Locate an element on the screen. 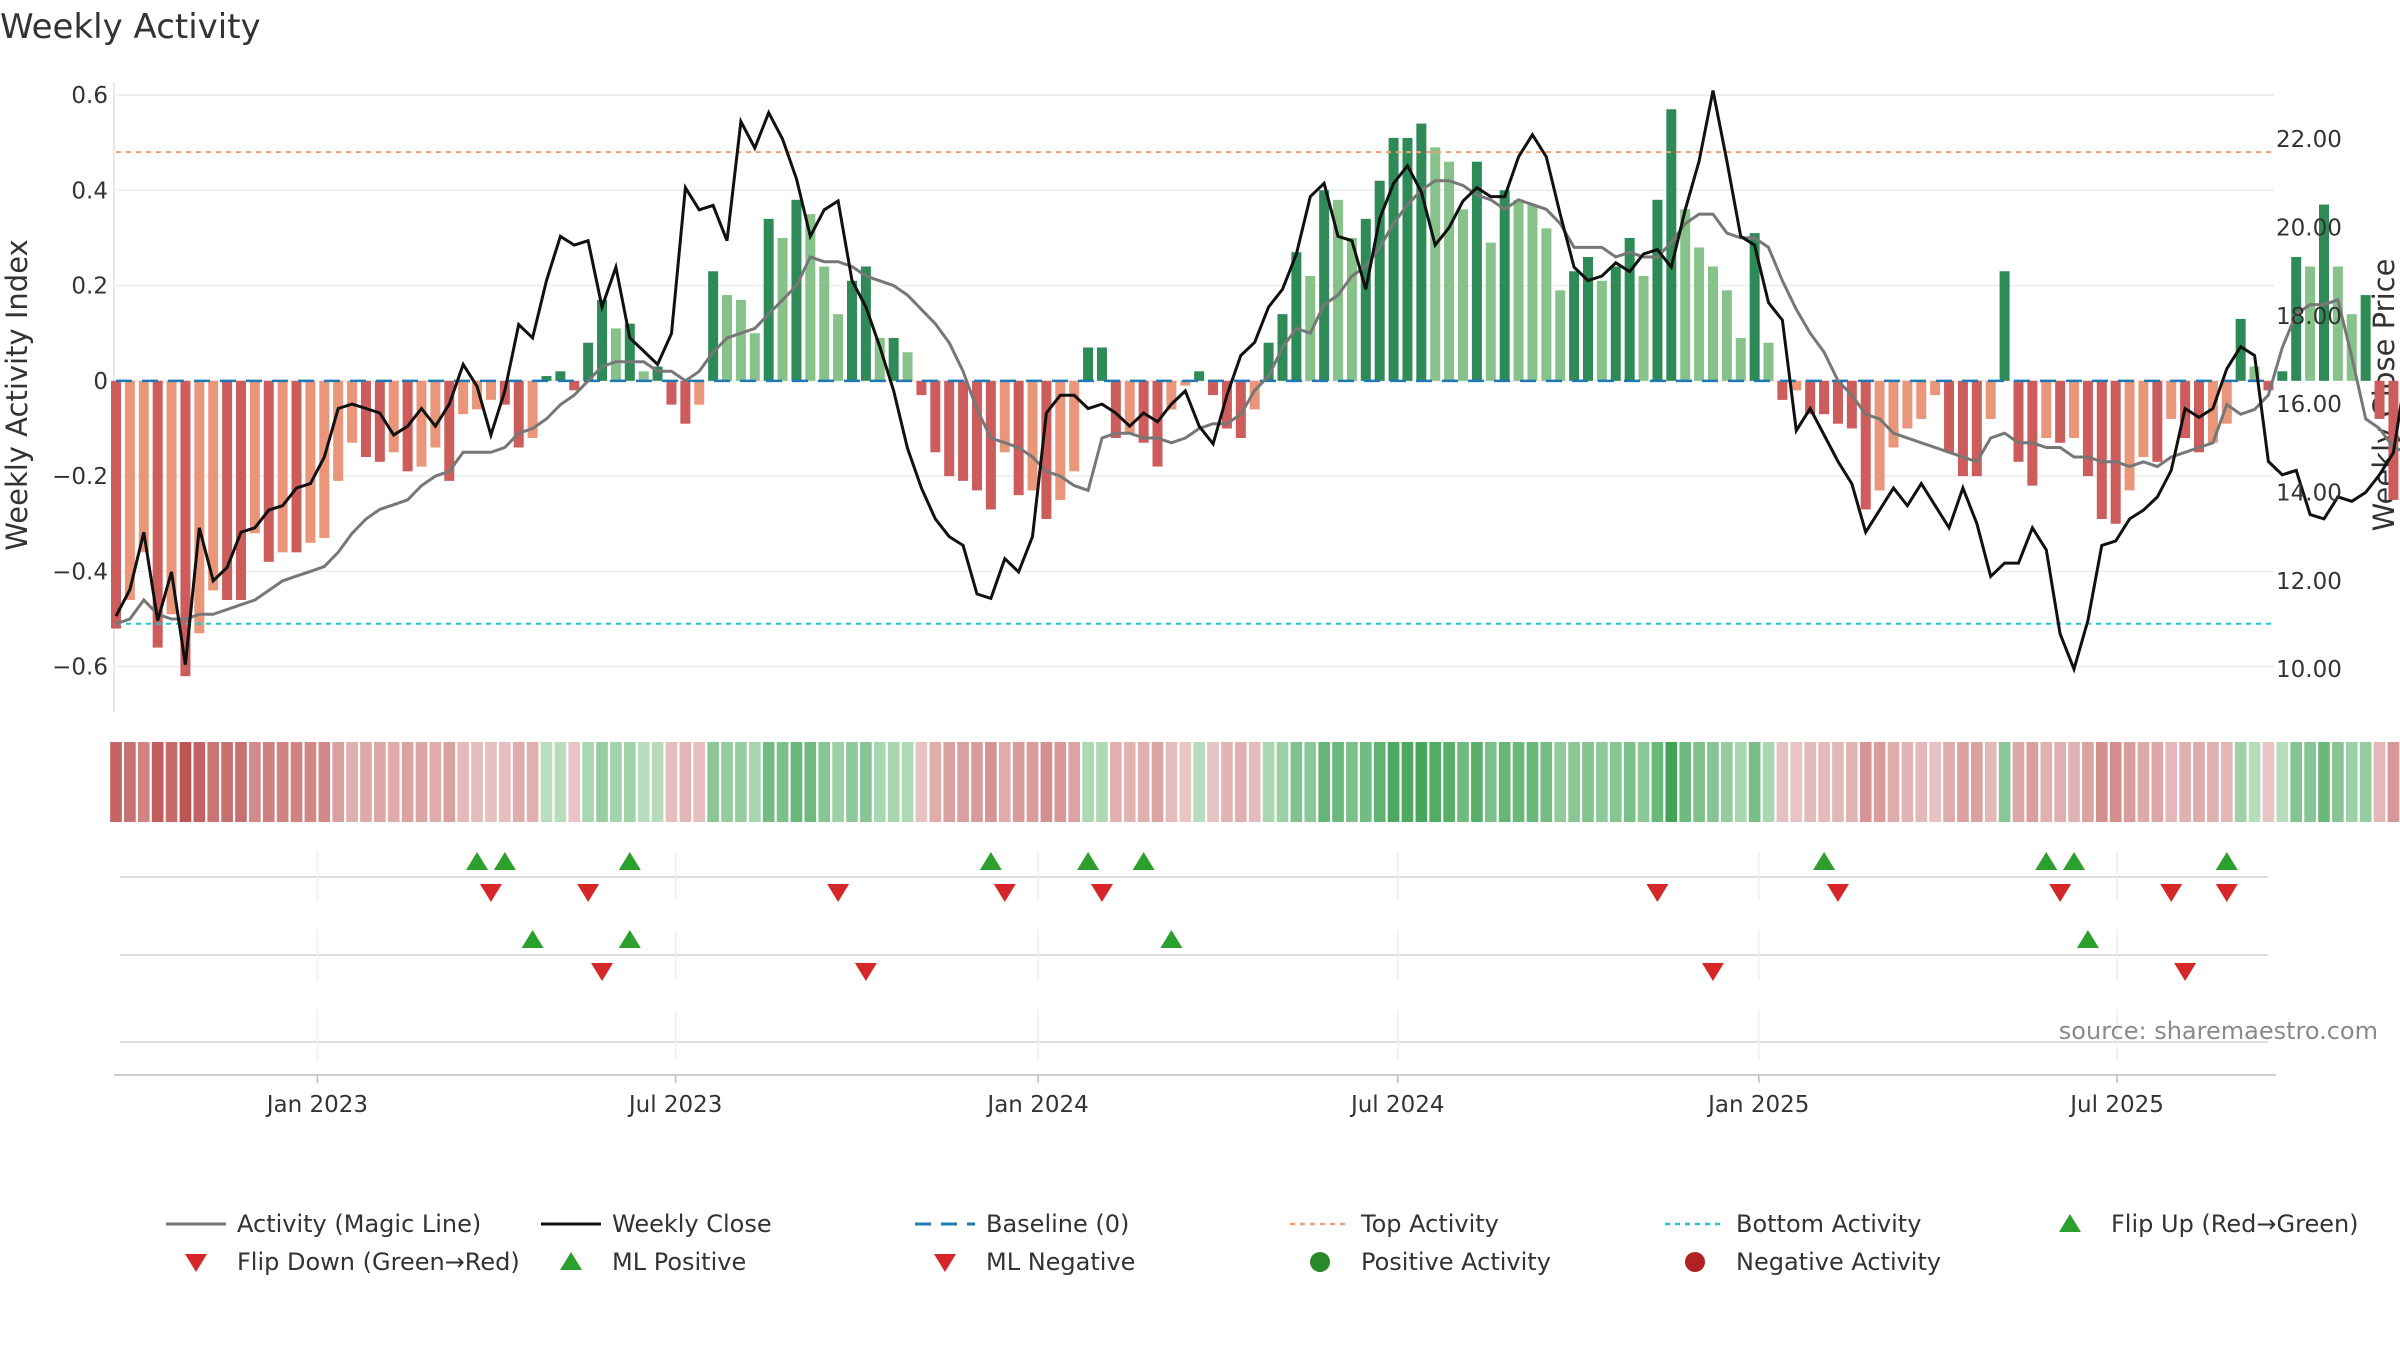  ml-negative-marker is located at coordinates (1712, 972).